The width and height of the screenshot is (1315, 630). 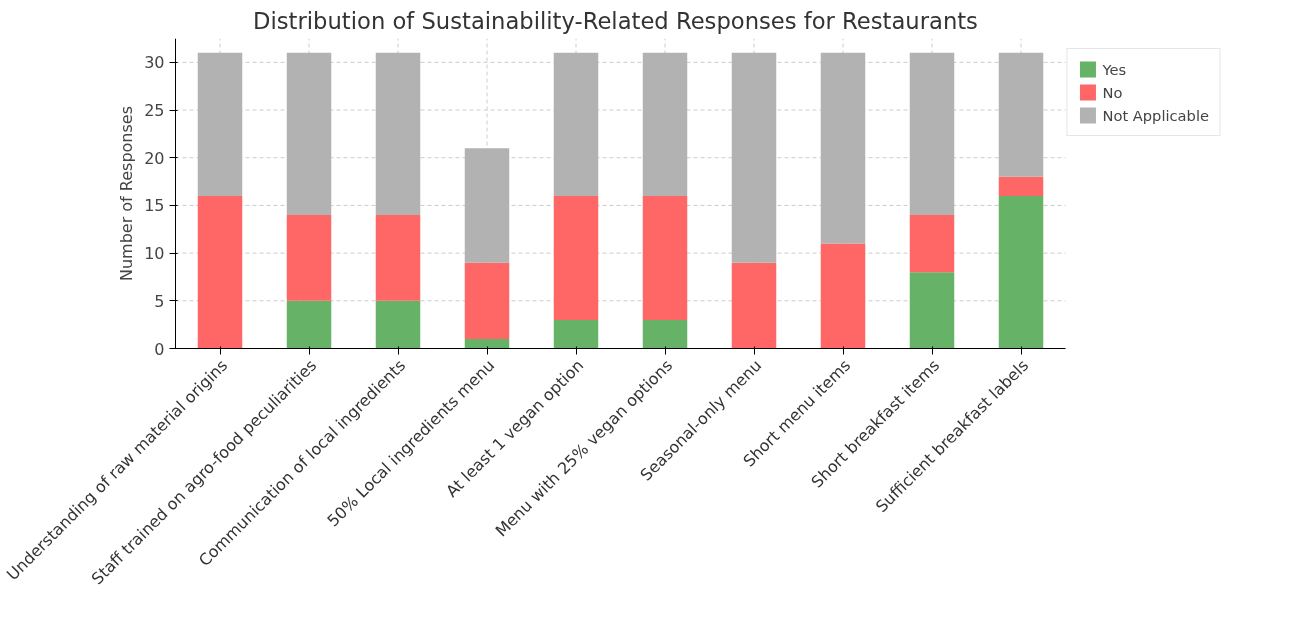 What do you see at coordinates (615, 20) in the screenshot?
I see `chart-title: Distribution of Sustainability-Related Responses for Restaurants` at bounding box center [615, 20].